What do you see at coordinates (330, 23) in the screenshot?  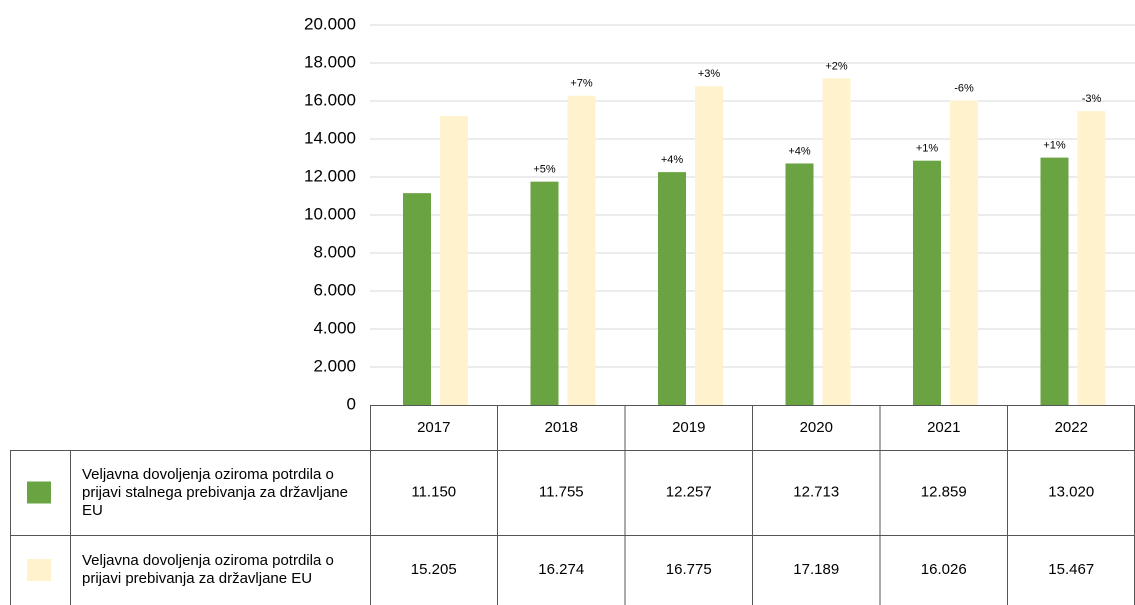 I see `y-tick-label: 20.000` at bounding box center [330, 23].